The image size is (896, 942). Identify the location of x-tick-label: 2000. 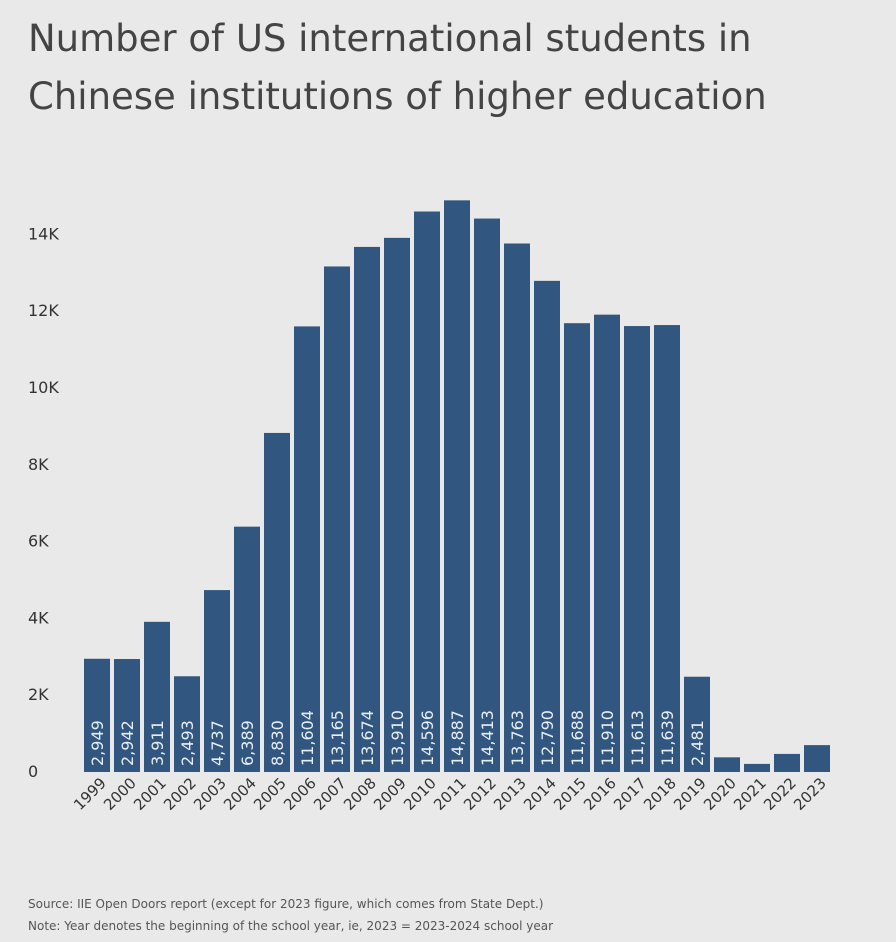
(120, 794).